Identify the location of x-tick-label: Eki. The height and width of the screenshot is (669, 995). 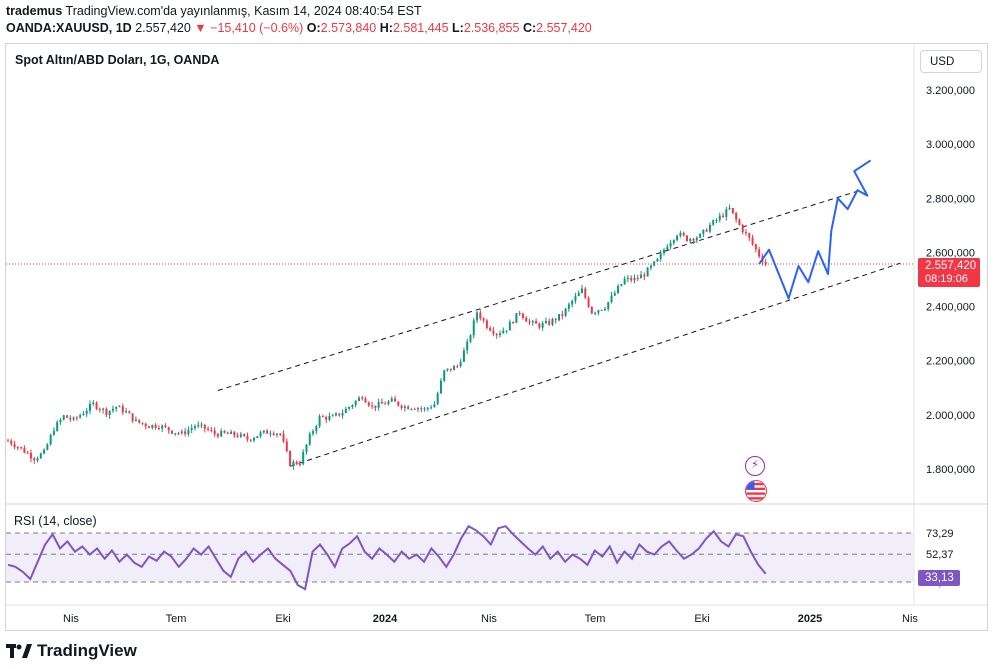
(282, 619).